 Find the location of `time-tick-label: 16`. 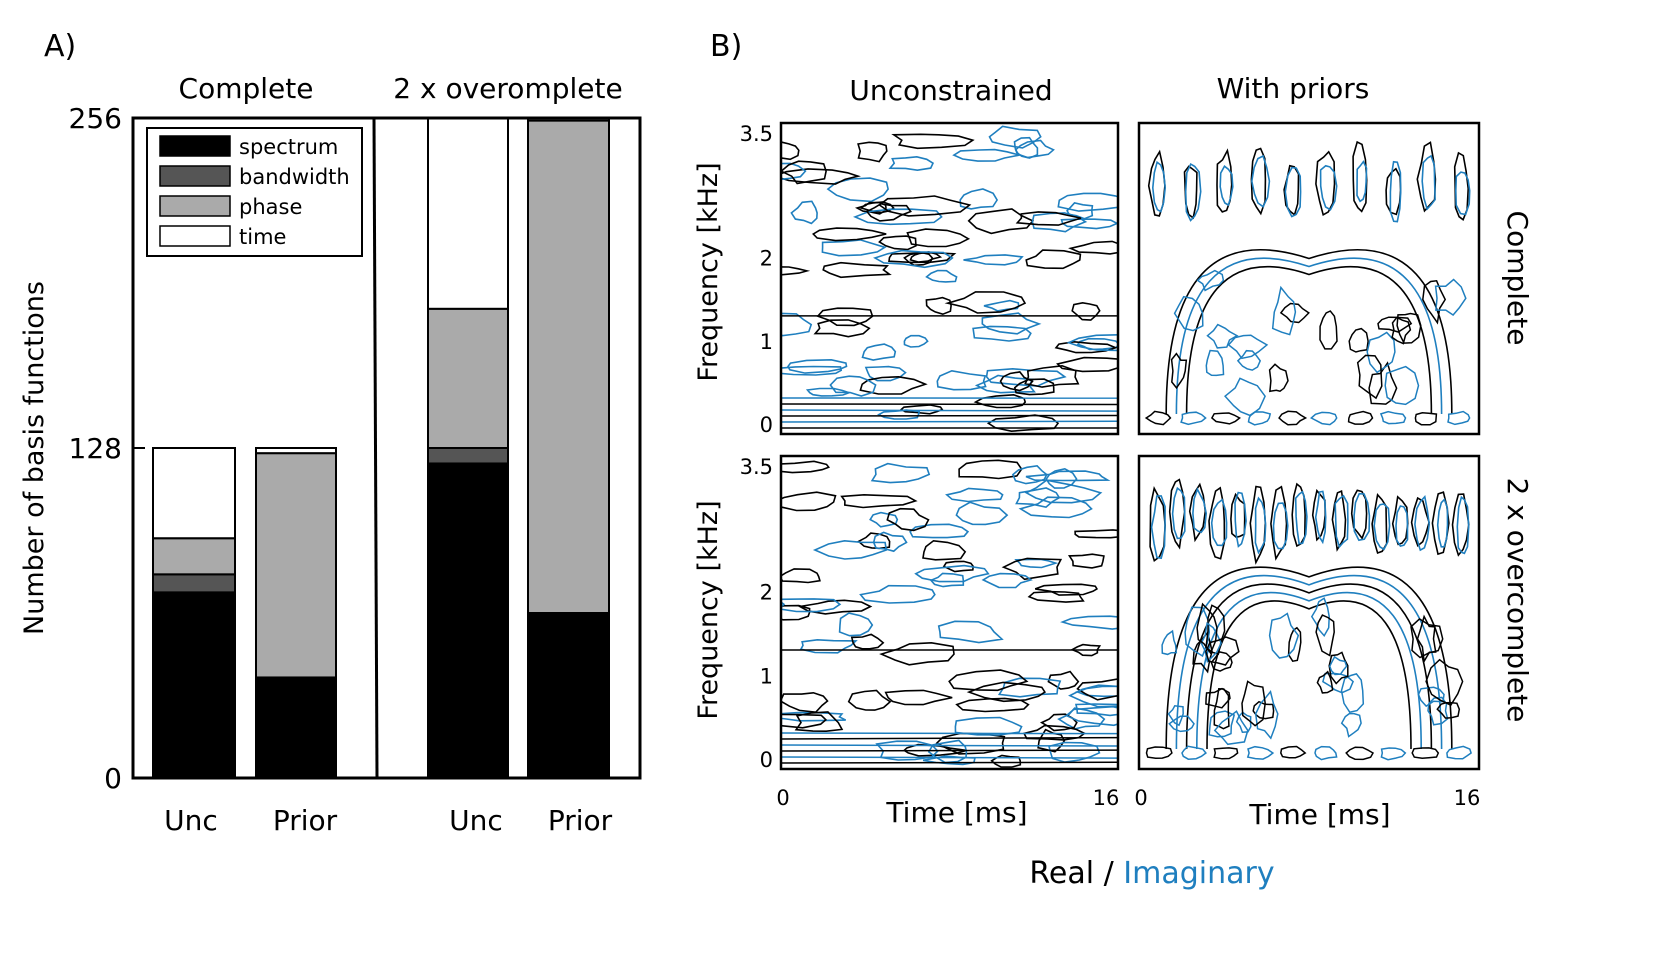

time-tick-label: 16 is located at coordinates (1467, 798).